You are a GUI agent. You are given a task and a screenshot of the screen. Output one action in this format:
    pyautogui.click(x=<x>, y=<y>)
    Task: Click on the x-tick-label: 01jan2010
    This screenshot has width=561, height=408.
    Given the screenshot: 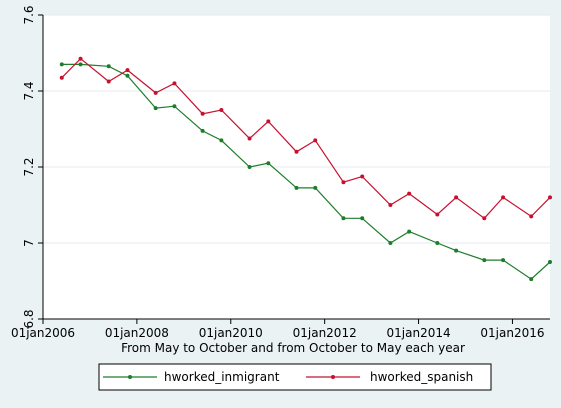 What is the action you would take?
    pyautogui.click(x=231, y=333)
    